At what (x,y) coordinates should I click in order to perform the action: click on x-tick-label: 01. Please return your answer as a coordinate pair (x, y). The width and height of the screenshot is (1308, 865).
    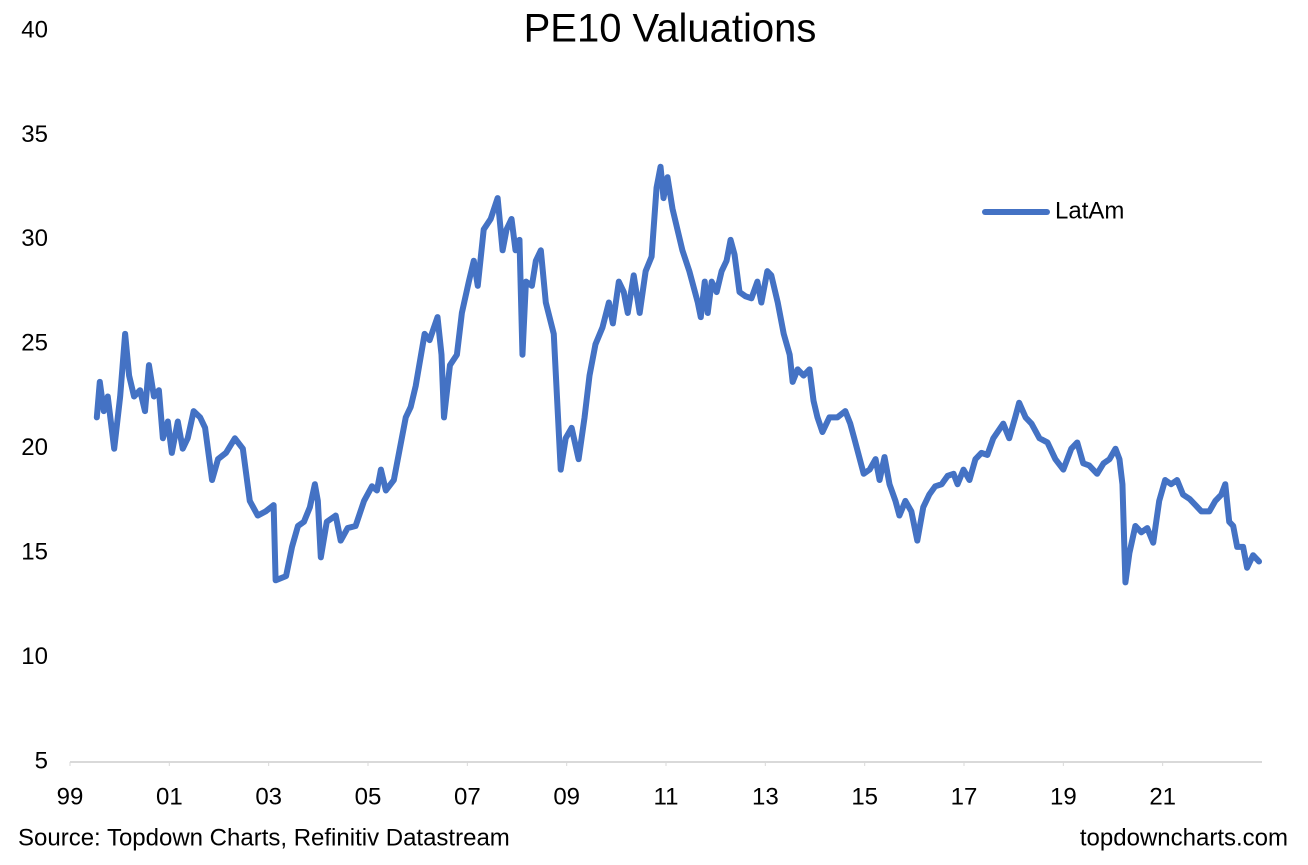
    Looking at the image, I should click on (169, 796).